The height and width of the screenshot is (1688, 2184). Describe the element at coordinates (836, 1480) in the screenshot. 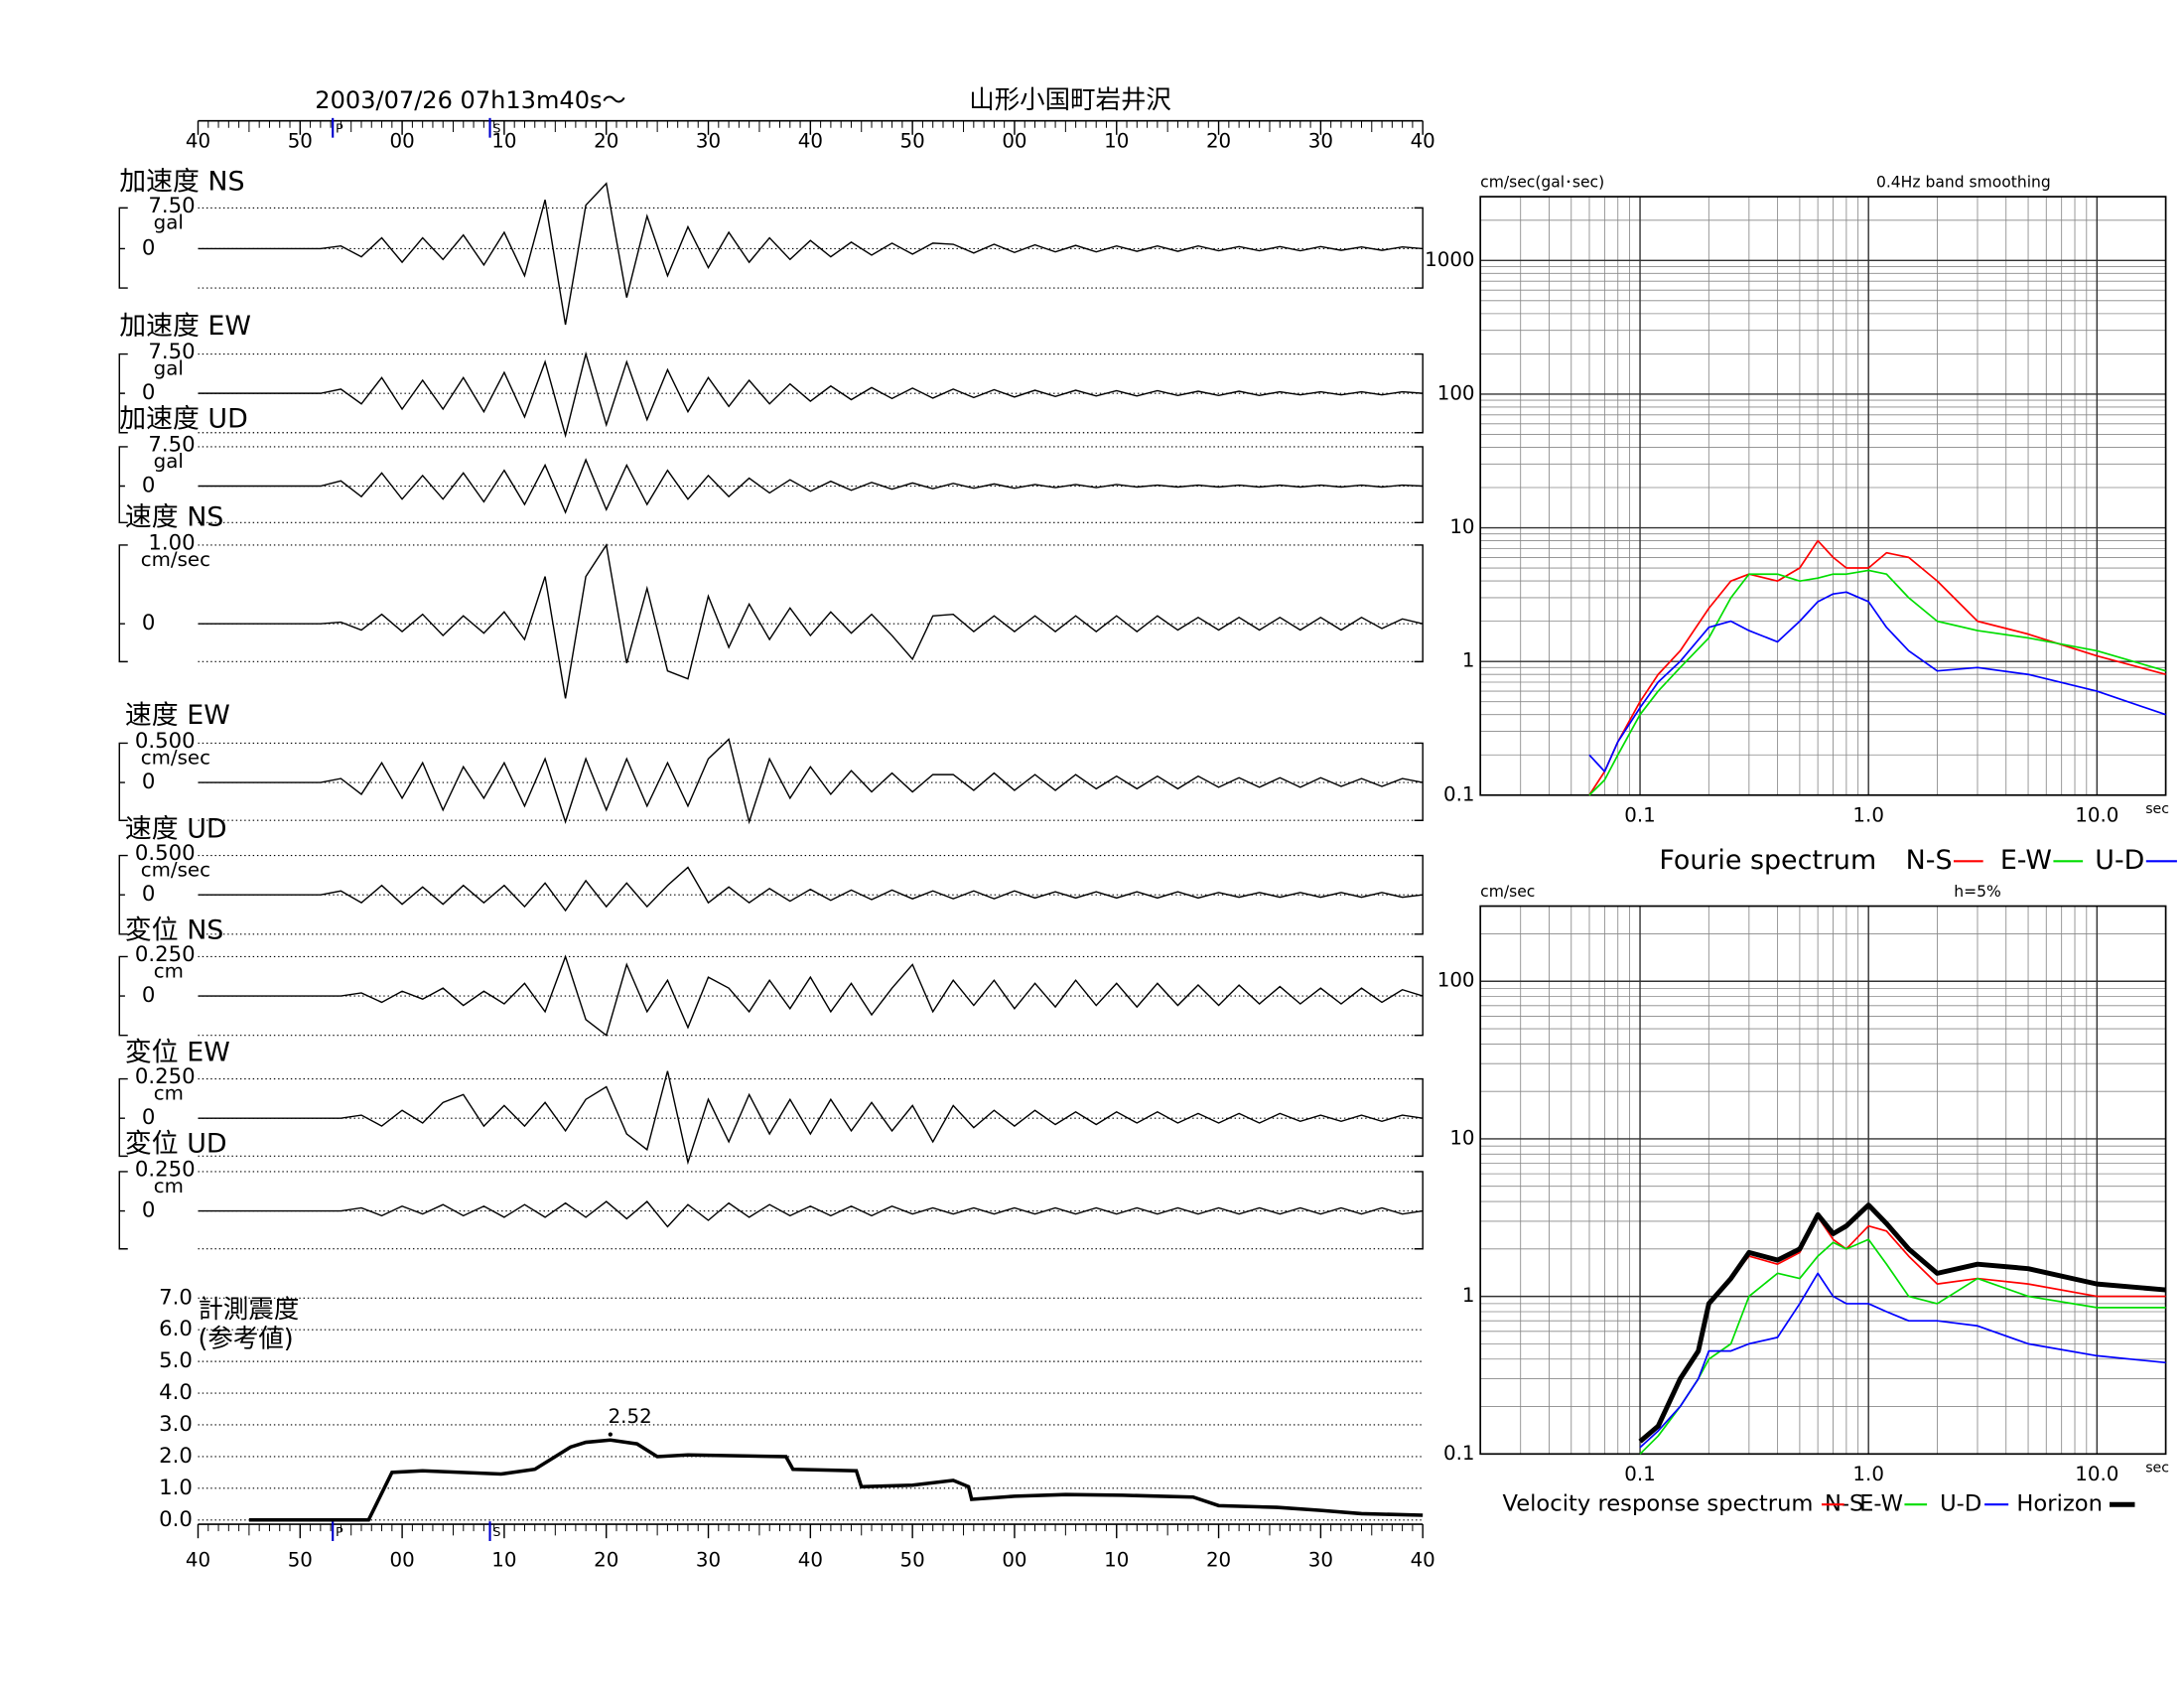

I see `intensity-line` at that location.